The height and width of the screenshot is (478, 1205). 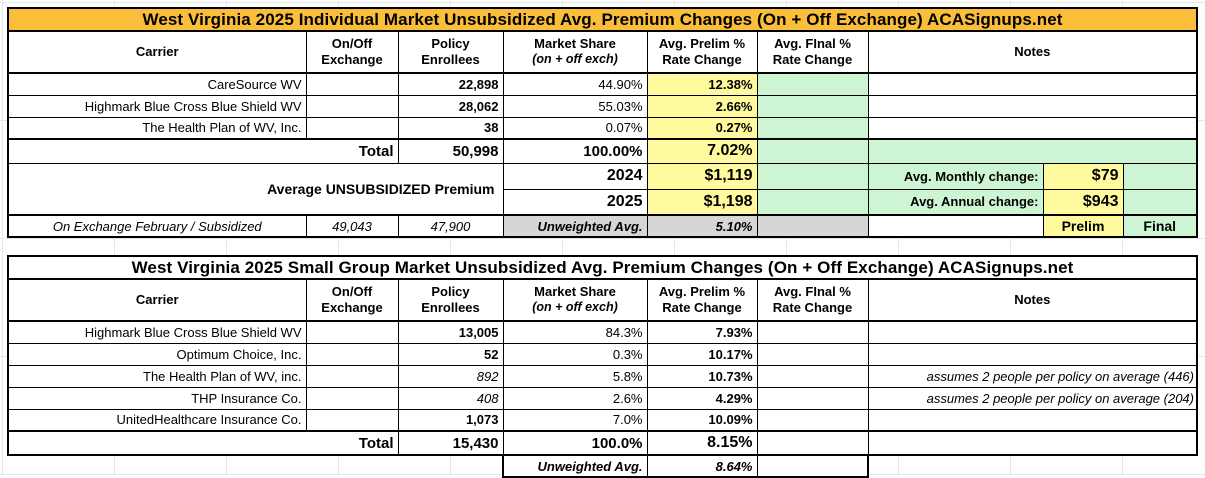 I want to click on prelim-legend-label: Prelim, so click(x=1083, y=226).